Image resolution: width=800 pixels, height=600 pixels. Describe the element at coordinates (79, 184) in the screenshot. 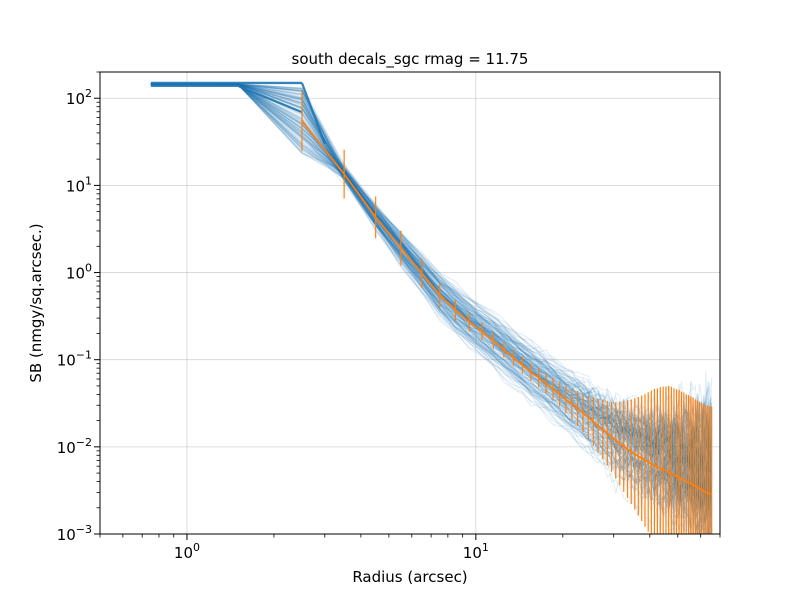

I see `y-tick-label: 10¹` at that location.